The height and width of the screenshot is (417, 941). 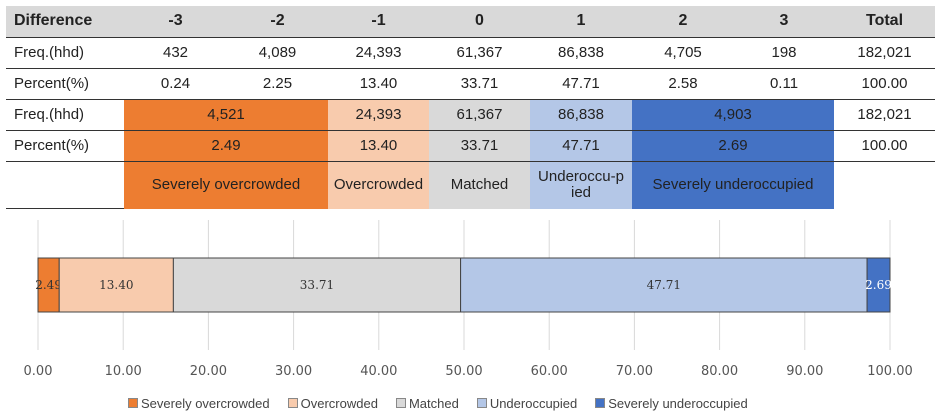 I want to click on header-cell: 2, so click(x=683, y=21).